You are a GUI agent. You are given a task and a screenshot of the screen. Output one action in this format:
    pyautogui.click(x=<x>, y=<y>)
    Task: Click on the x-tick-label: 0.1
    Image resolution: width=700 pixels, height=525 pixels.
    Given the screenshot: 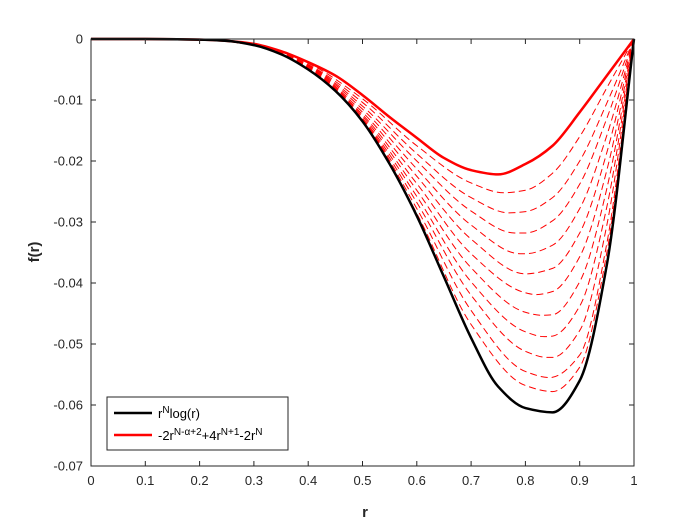 What is the action you would take?
    pyautogui.click(x=145, y=480)
    